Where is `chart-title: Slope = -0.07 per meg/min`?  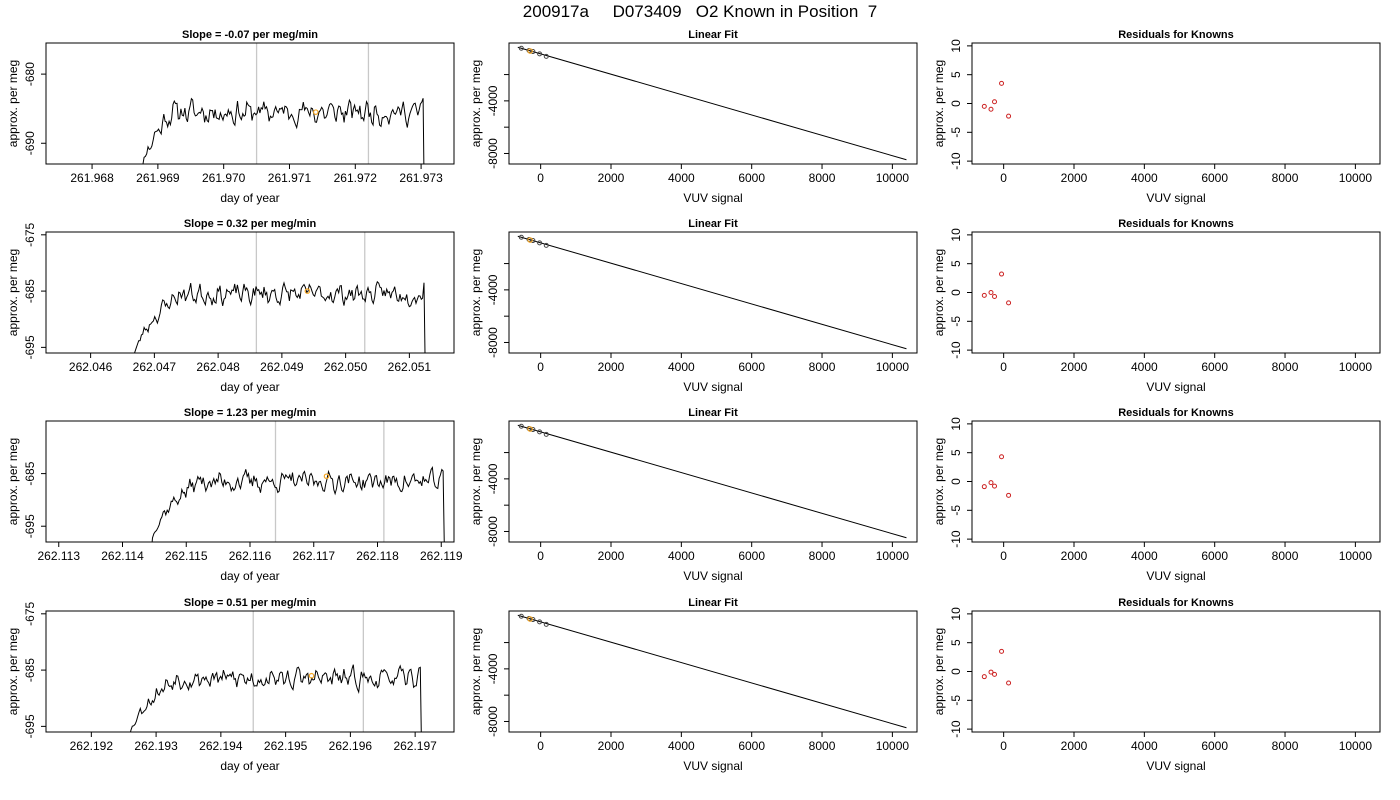 chart-title: Slope = -0.07 per meg/min is located at coordinates (250, 35).